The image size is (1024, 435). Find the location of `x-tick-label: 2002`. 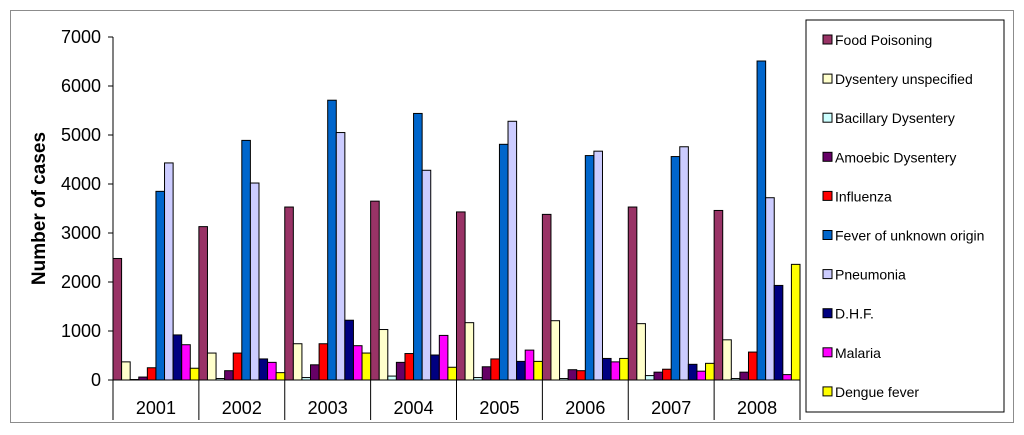

x-tick-label: 2002 is located at coordinates (242, 408).